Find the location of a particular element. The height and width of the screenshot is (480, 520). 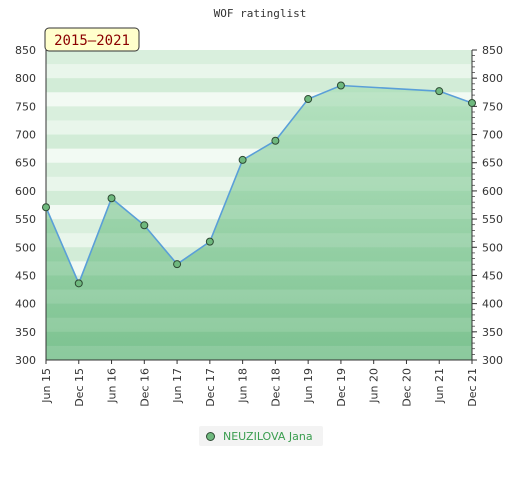

y-tick-label-right: 300 is located at coordinates (492, 360).